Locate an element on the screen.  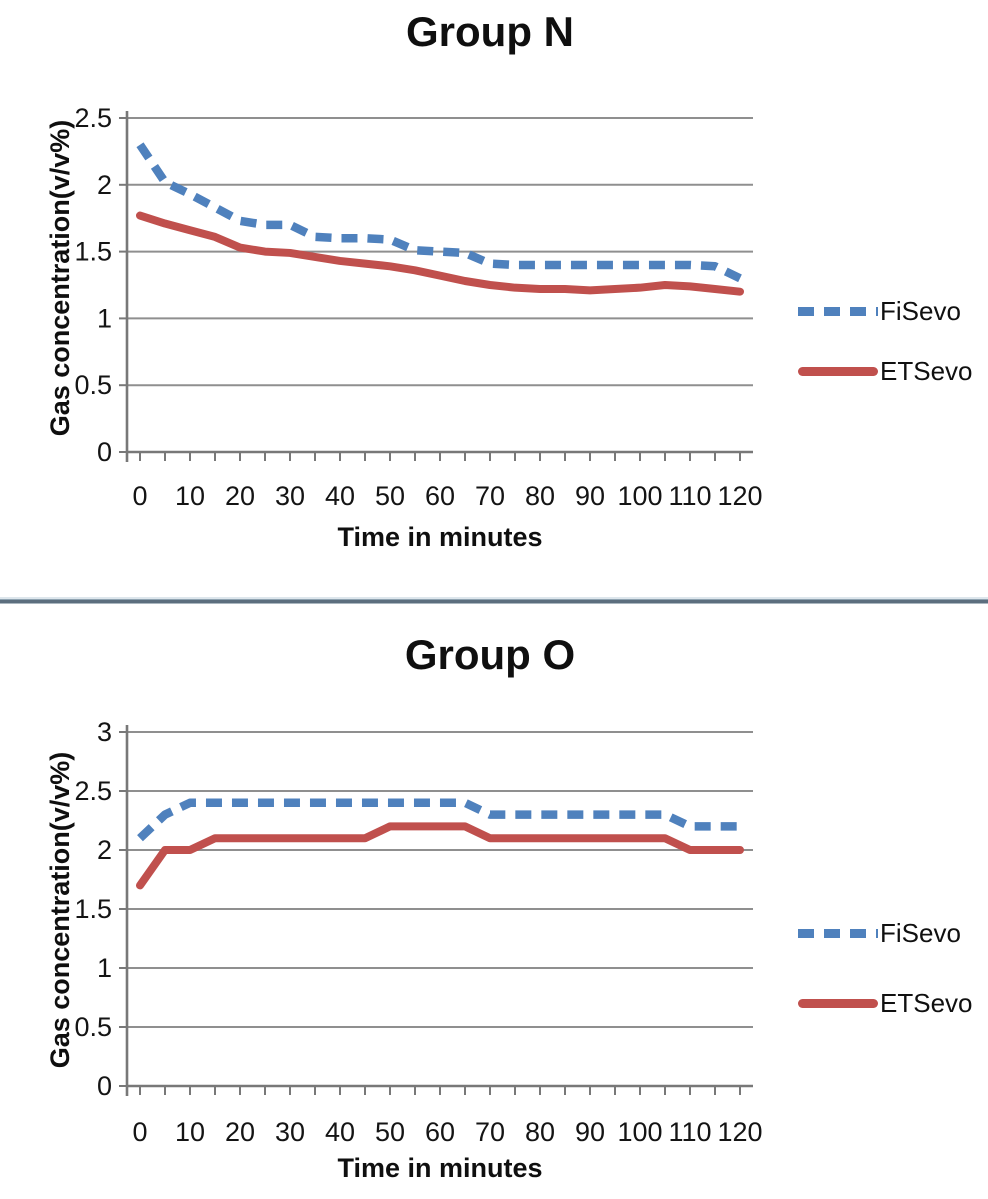
chart-title-group-n: Group N is located at coordinates (490, 31).